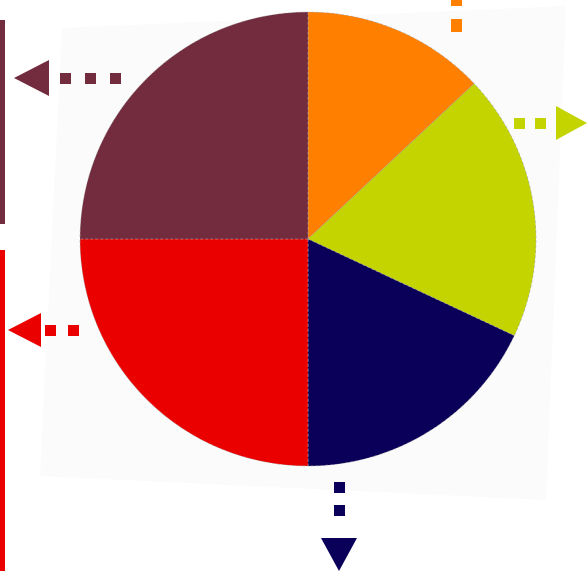  What do you see at coordinates (2, 410) in the screenshot?
I see `side-bar-red` at bounding box center [2, 410].